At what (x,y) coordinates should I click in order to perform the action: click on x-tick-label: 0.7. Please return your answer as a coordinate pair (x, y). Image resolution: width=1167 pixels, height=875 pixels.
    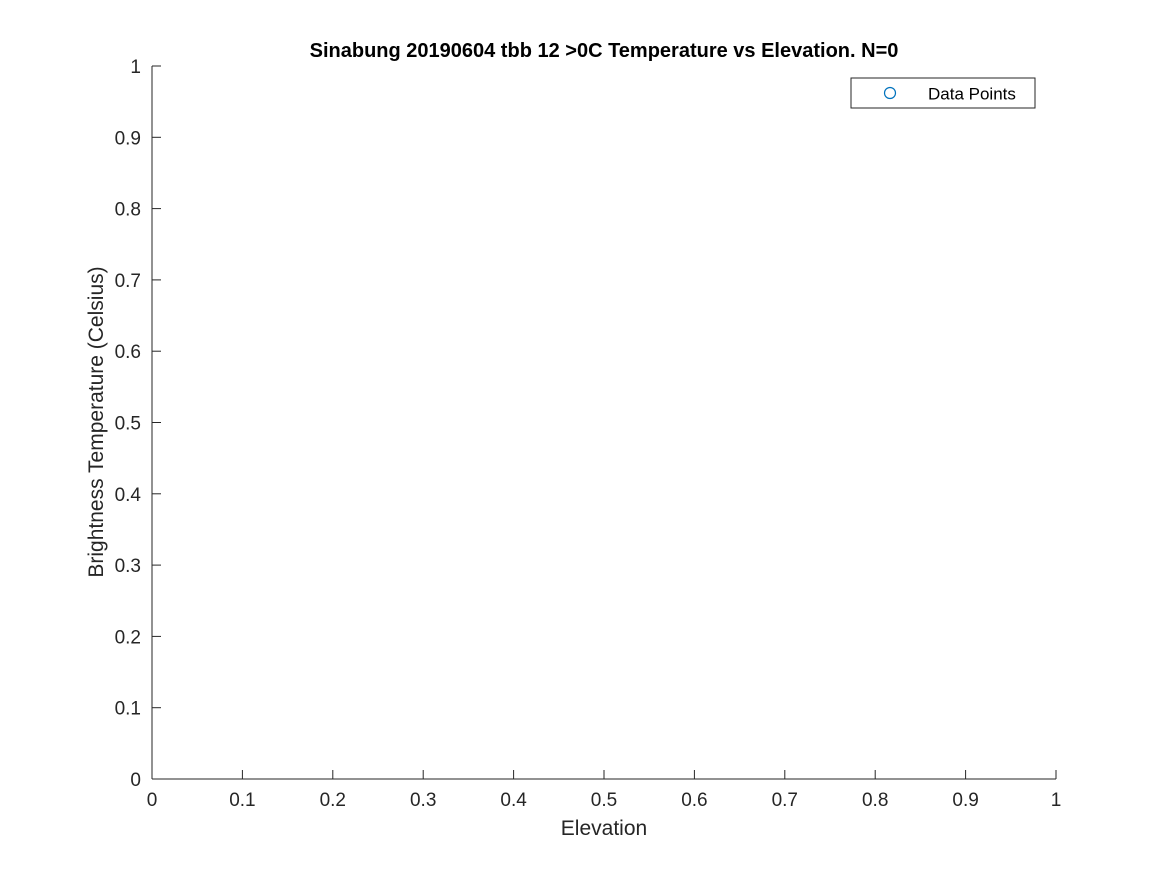
    Looking at the image, I should click on (785, 800).